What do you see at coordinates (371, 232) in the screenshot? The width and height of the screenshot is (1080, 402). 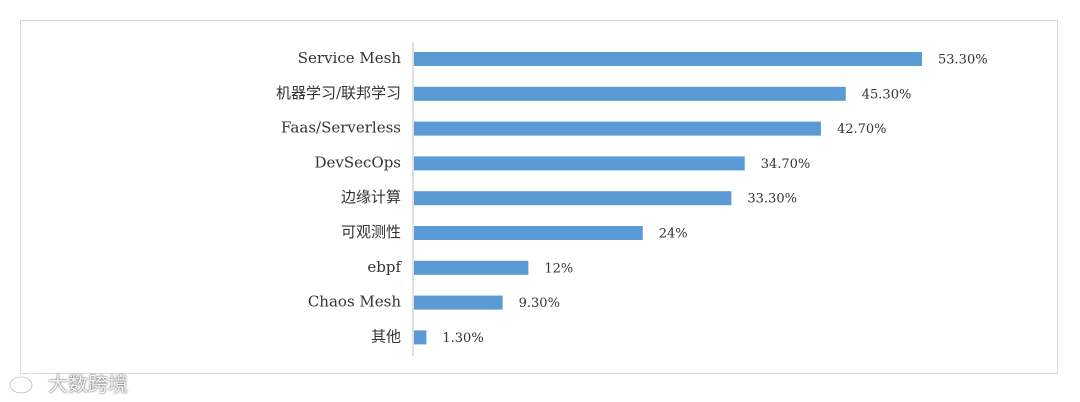 I see `category-label: 可观测性` at bounding box center [371, 232].